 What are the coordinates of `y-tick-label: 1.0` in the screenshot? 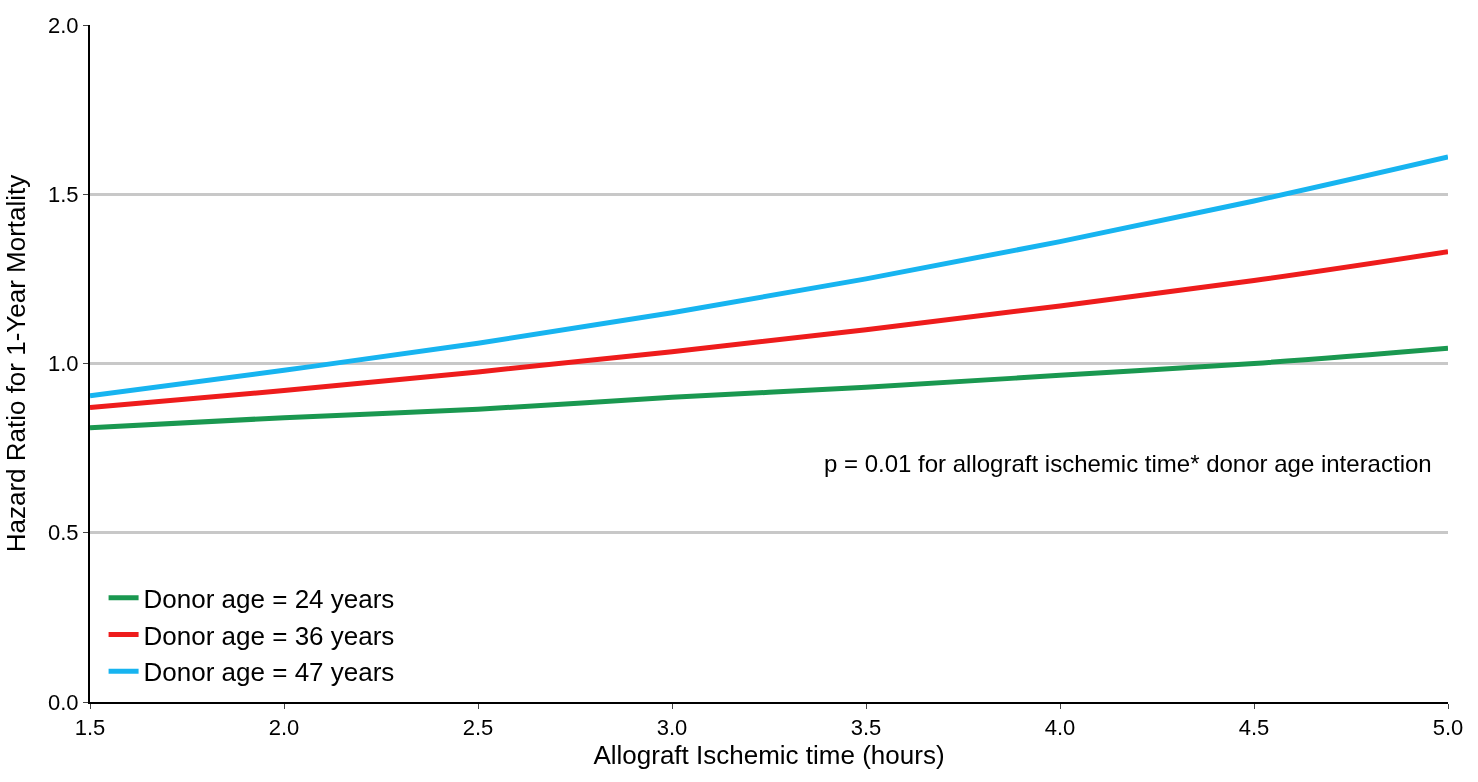 It's located at (63, 364).